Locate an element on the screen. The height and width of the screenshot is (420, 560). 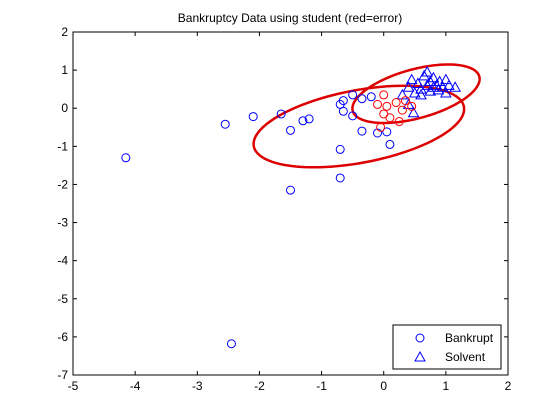
y-tick-label: -5 is located at coordinates (62, 299).